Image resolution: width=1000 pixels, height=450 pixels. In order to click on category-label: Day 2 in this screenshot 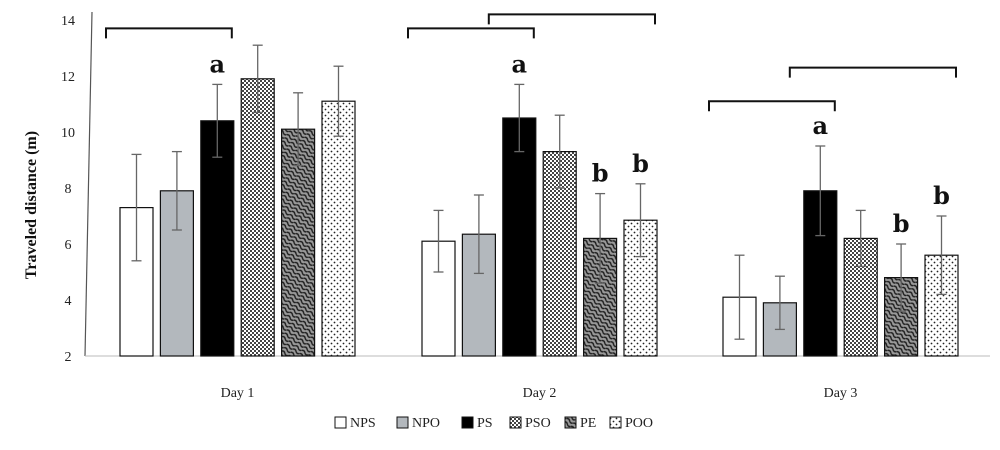, I will do `click(540, 393)`.